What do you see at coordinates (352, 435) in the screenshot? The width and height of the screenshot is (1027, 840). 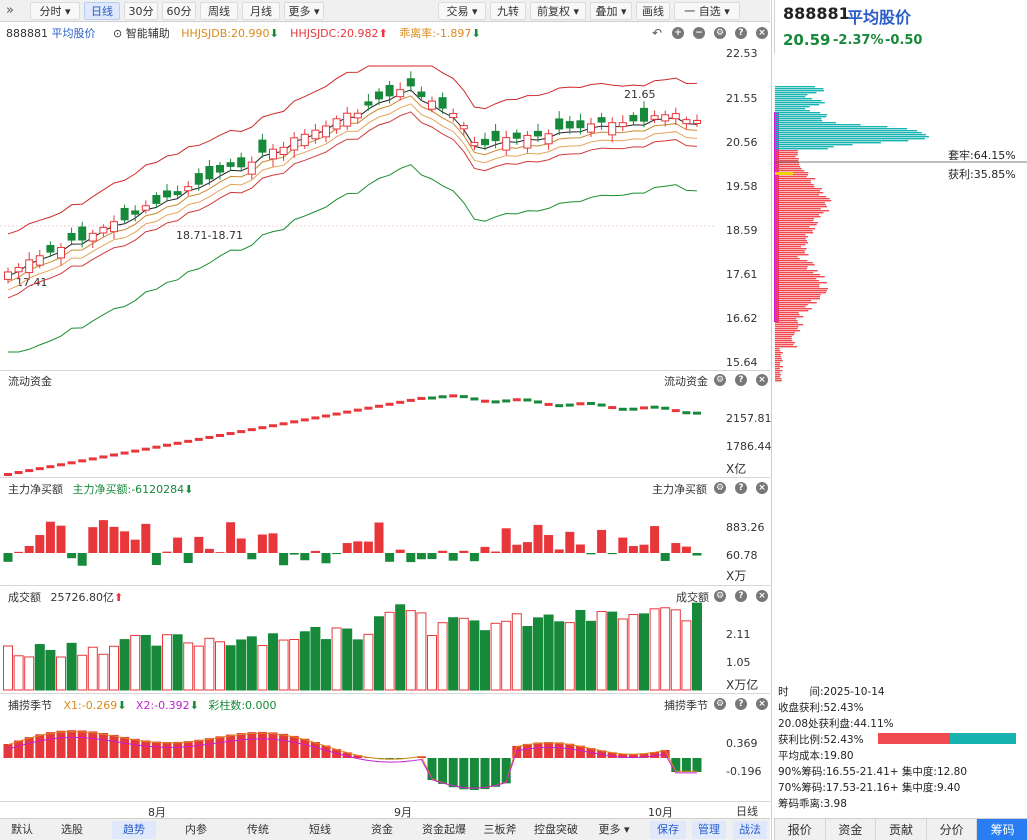 I see `flow-chart` at bounding box center [352, 435].